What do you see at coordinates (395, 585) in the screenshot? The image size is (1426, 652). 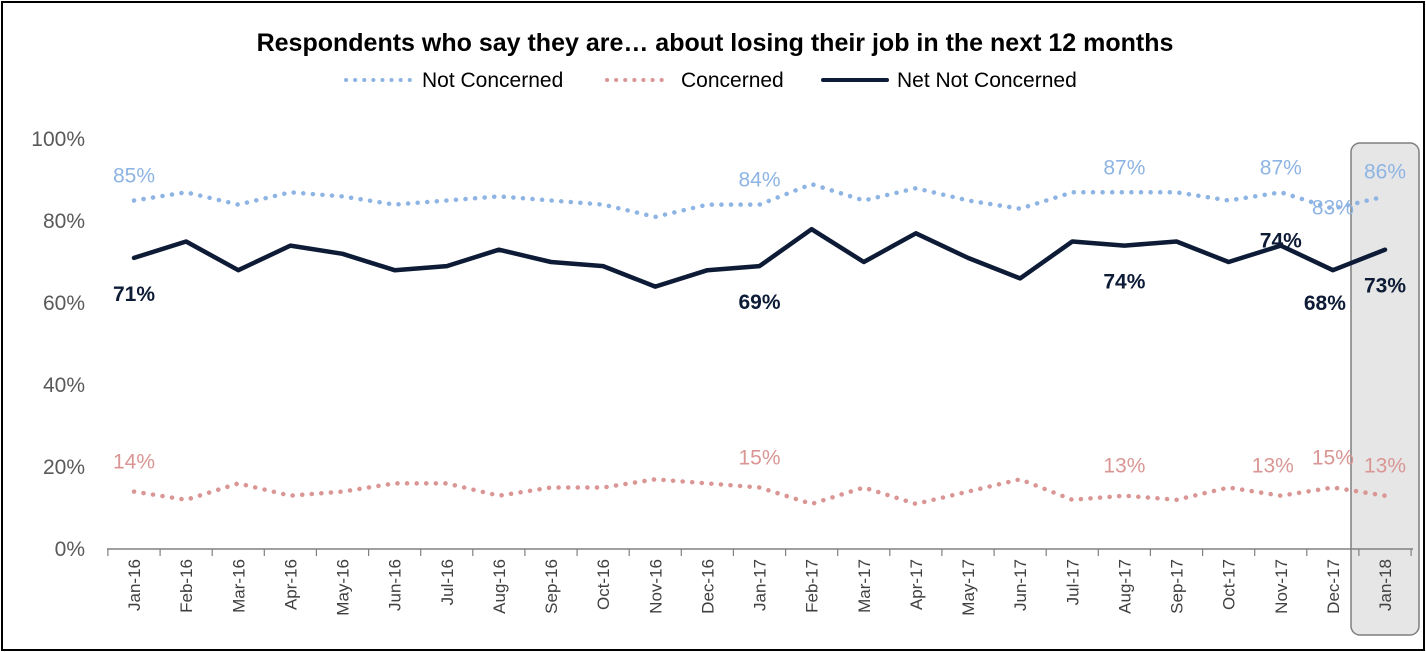 I see `x-tick-label: Jun-16` at bounding box center [395, 585].